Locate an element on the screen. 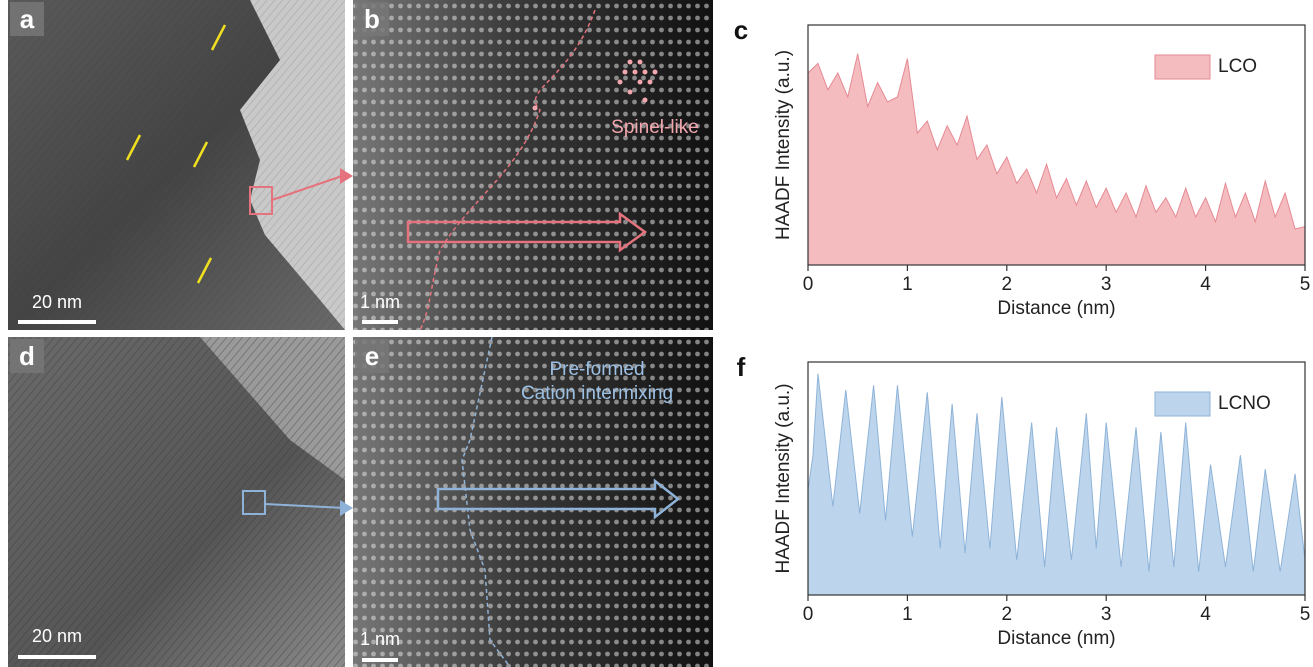  panel-a-image is located at coordinates (177, 165).